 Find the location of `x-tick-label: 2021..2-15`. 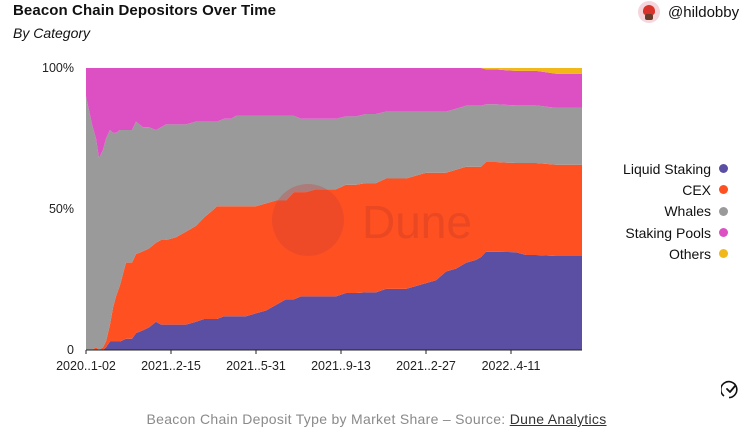

x-tick-label: 2021..2-15 is located at coordinates (171, 366).